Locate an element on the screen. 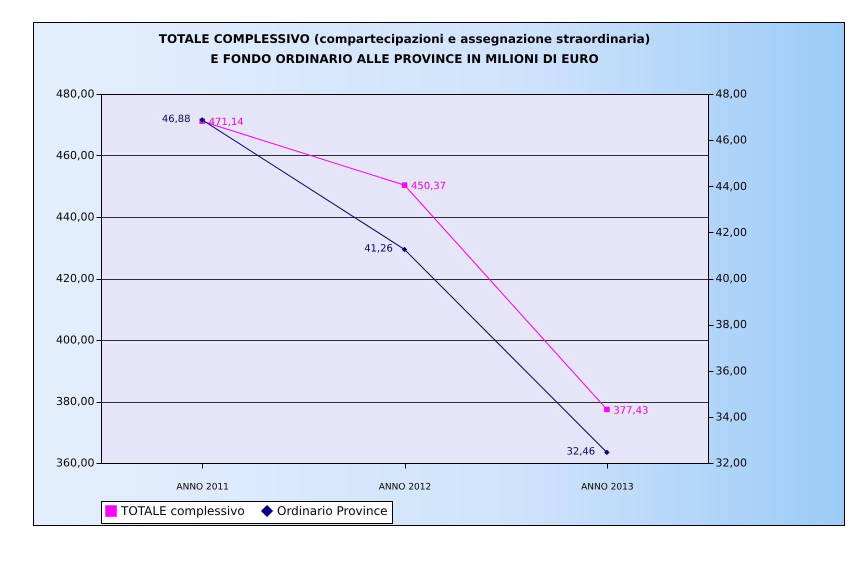 This screenshot has height=570, width=857. y2-tick-label: 34,00 is located at coordinates (731, 417).